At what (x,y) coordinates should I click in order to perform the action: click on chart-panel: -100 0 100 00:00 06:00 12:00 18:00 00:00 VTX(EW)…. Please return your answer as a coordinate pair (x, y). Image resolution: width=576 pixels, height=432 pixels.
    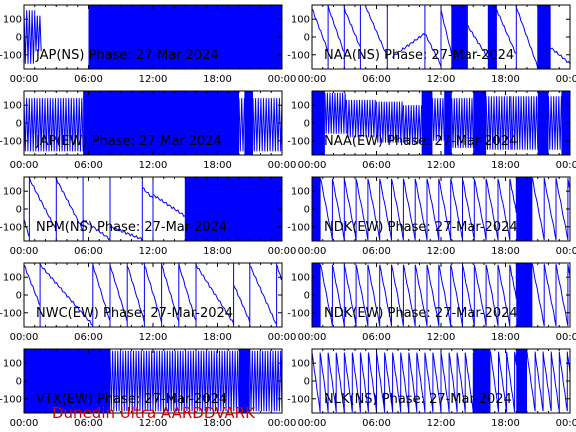
    Looking at the image, I should click on (148, 388).